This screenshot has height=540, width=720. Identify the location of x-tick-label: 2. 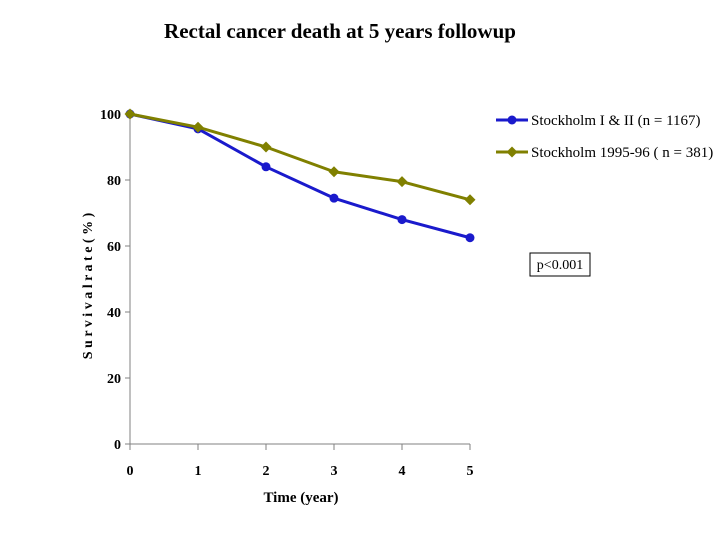
(266, 471).